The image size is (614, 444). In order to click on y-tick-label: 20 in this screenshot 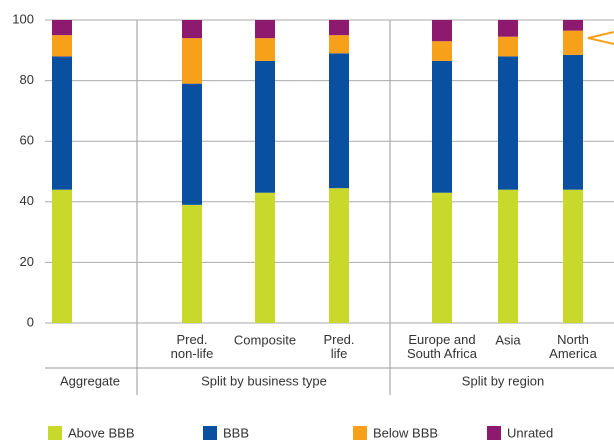, I will do `click(27, 261)`.